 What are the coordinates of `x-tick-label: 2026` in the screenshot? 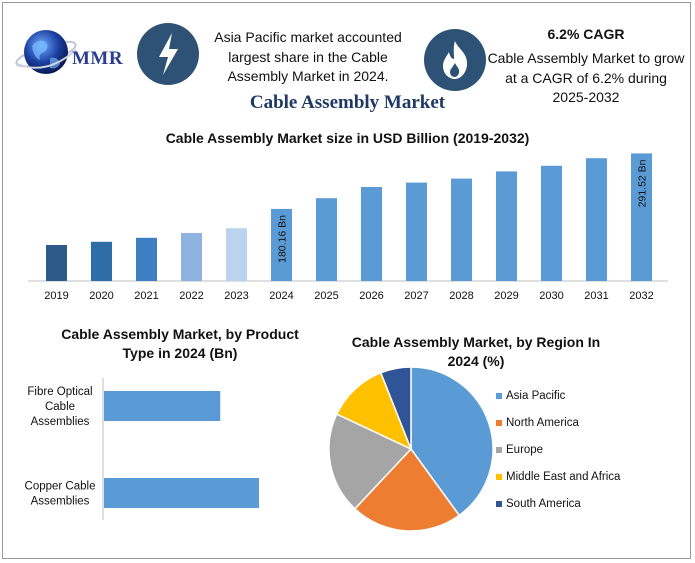 It's located at (371, 296).